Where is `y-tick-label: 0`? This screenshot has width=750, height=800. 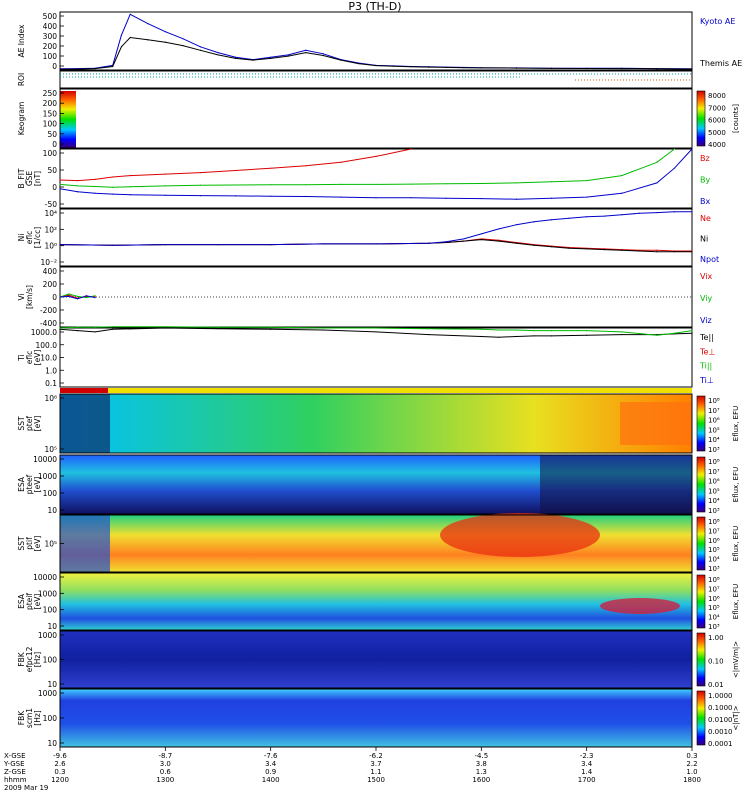 y-tick-label: 0 is located at coordinates (54, 297).